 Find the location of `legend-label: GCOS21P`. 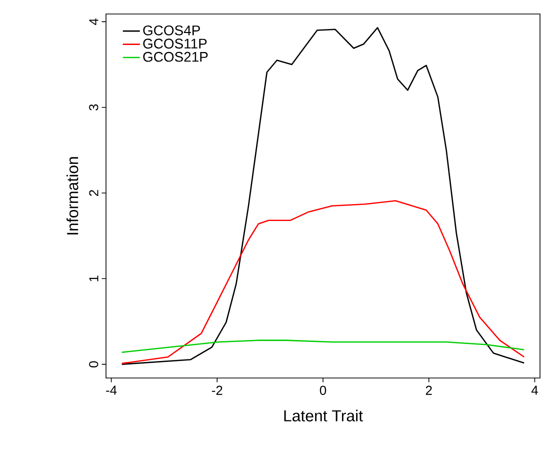

legend-label: GCOS21P is located at coordinates (175, 57).